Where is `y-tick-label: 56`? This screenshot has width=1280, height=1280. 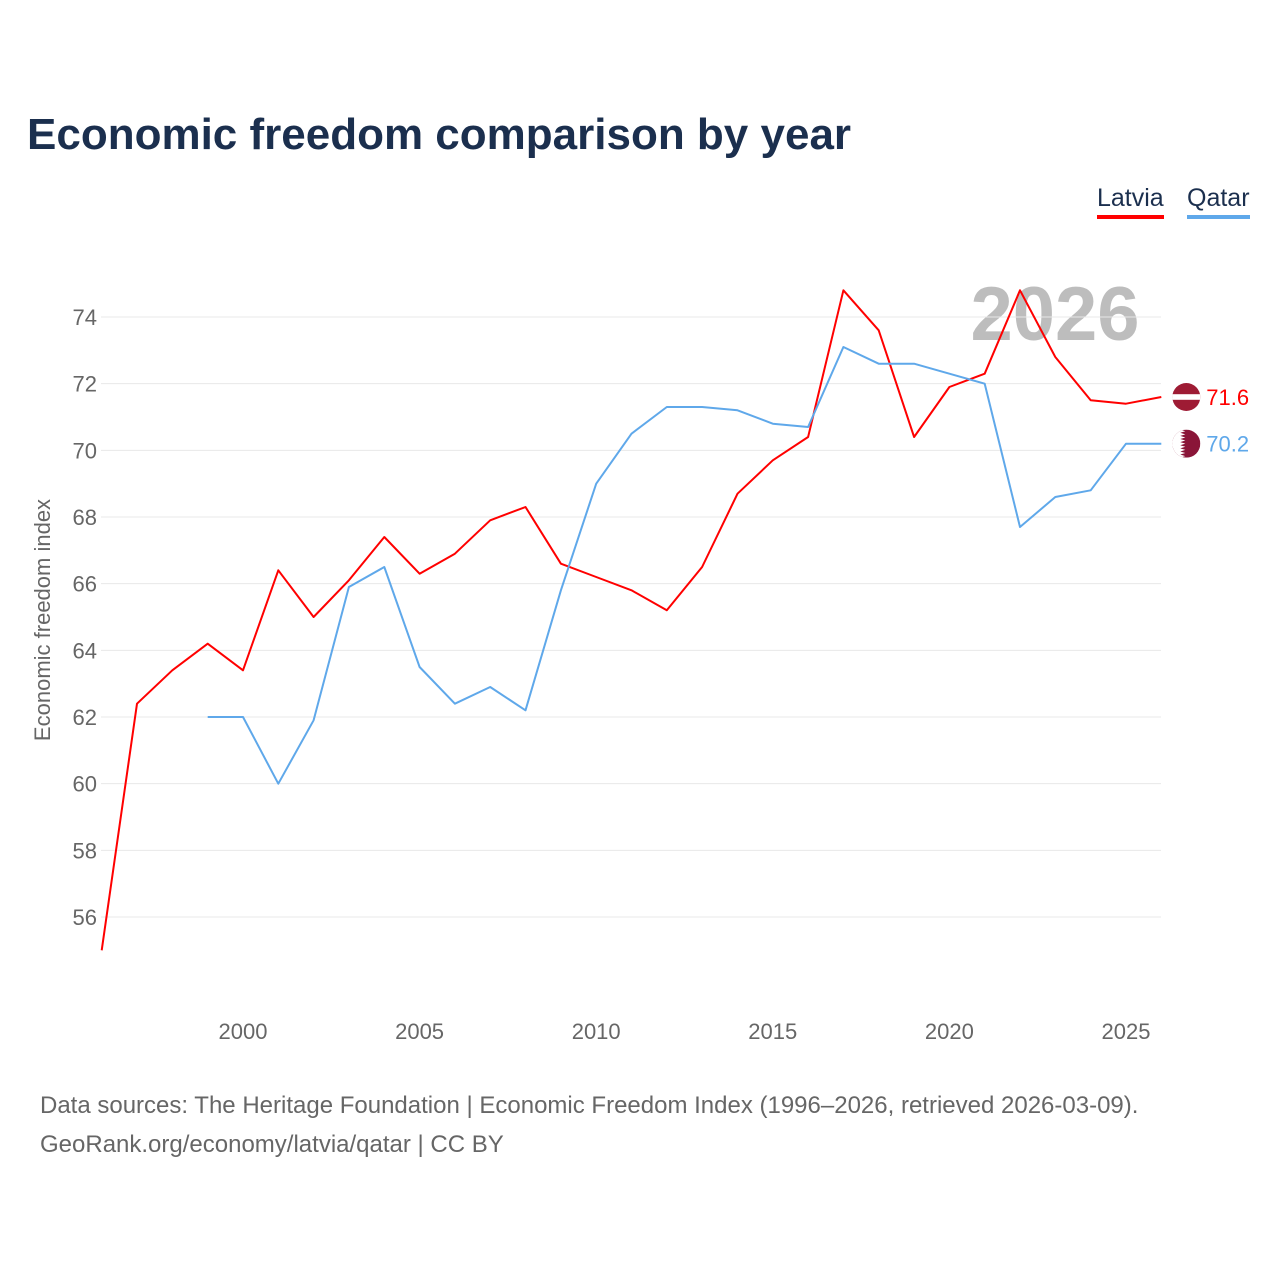
y-tick-label: 56 is located at coordinates (85, 917).